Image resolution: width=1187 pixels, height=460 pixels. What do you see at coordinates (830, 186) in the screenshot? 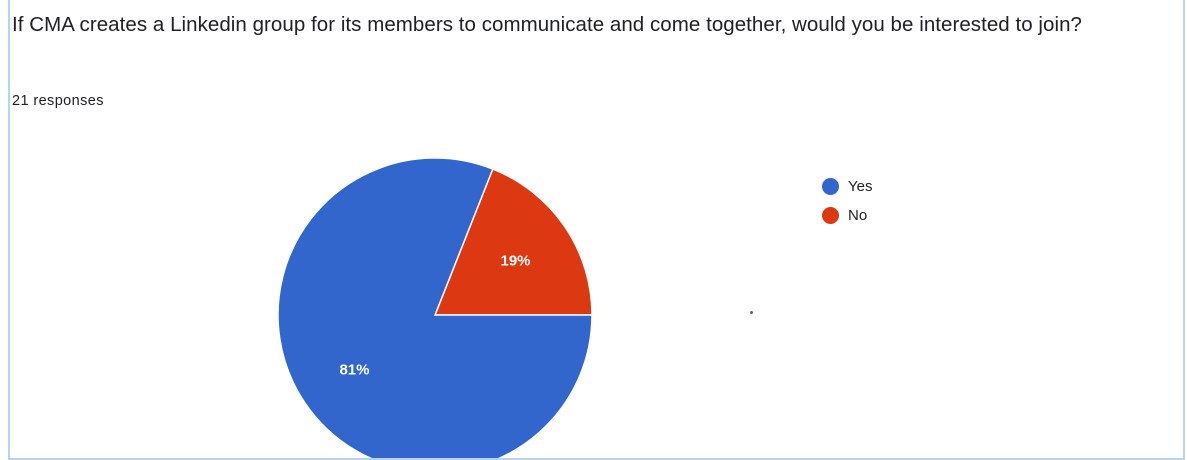
I see `legend-swatch-yes` at bounding box center [830, 186].